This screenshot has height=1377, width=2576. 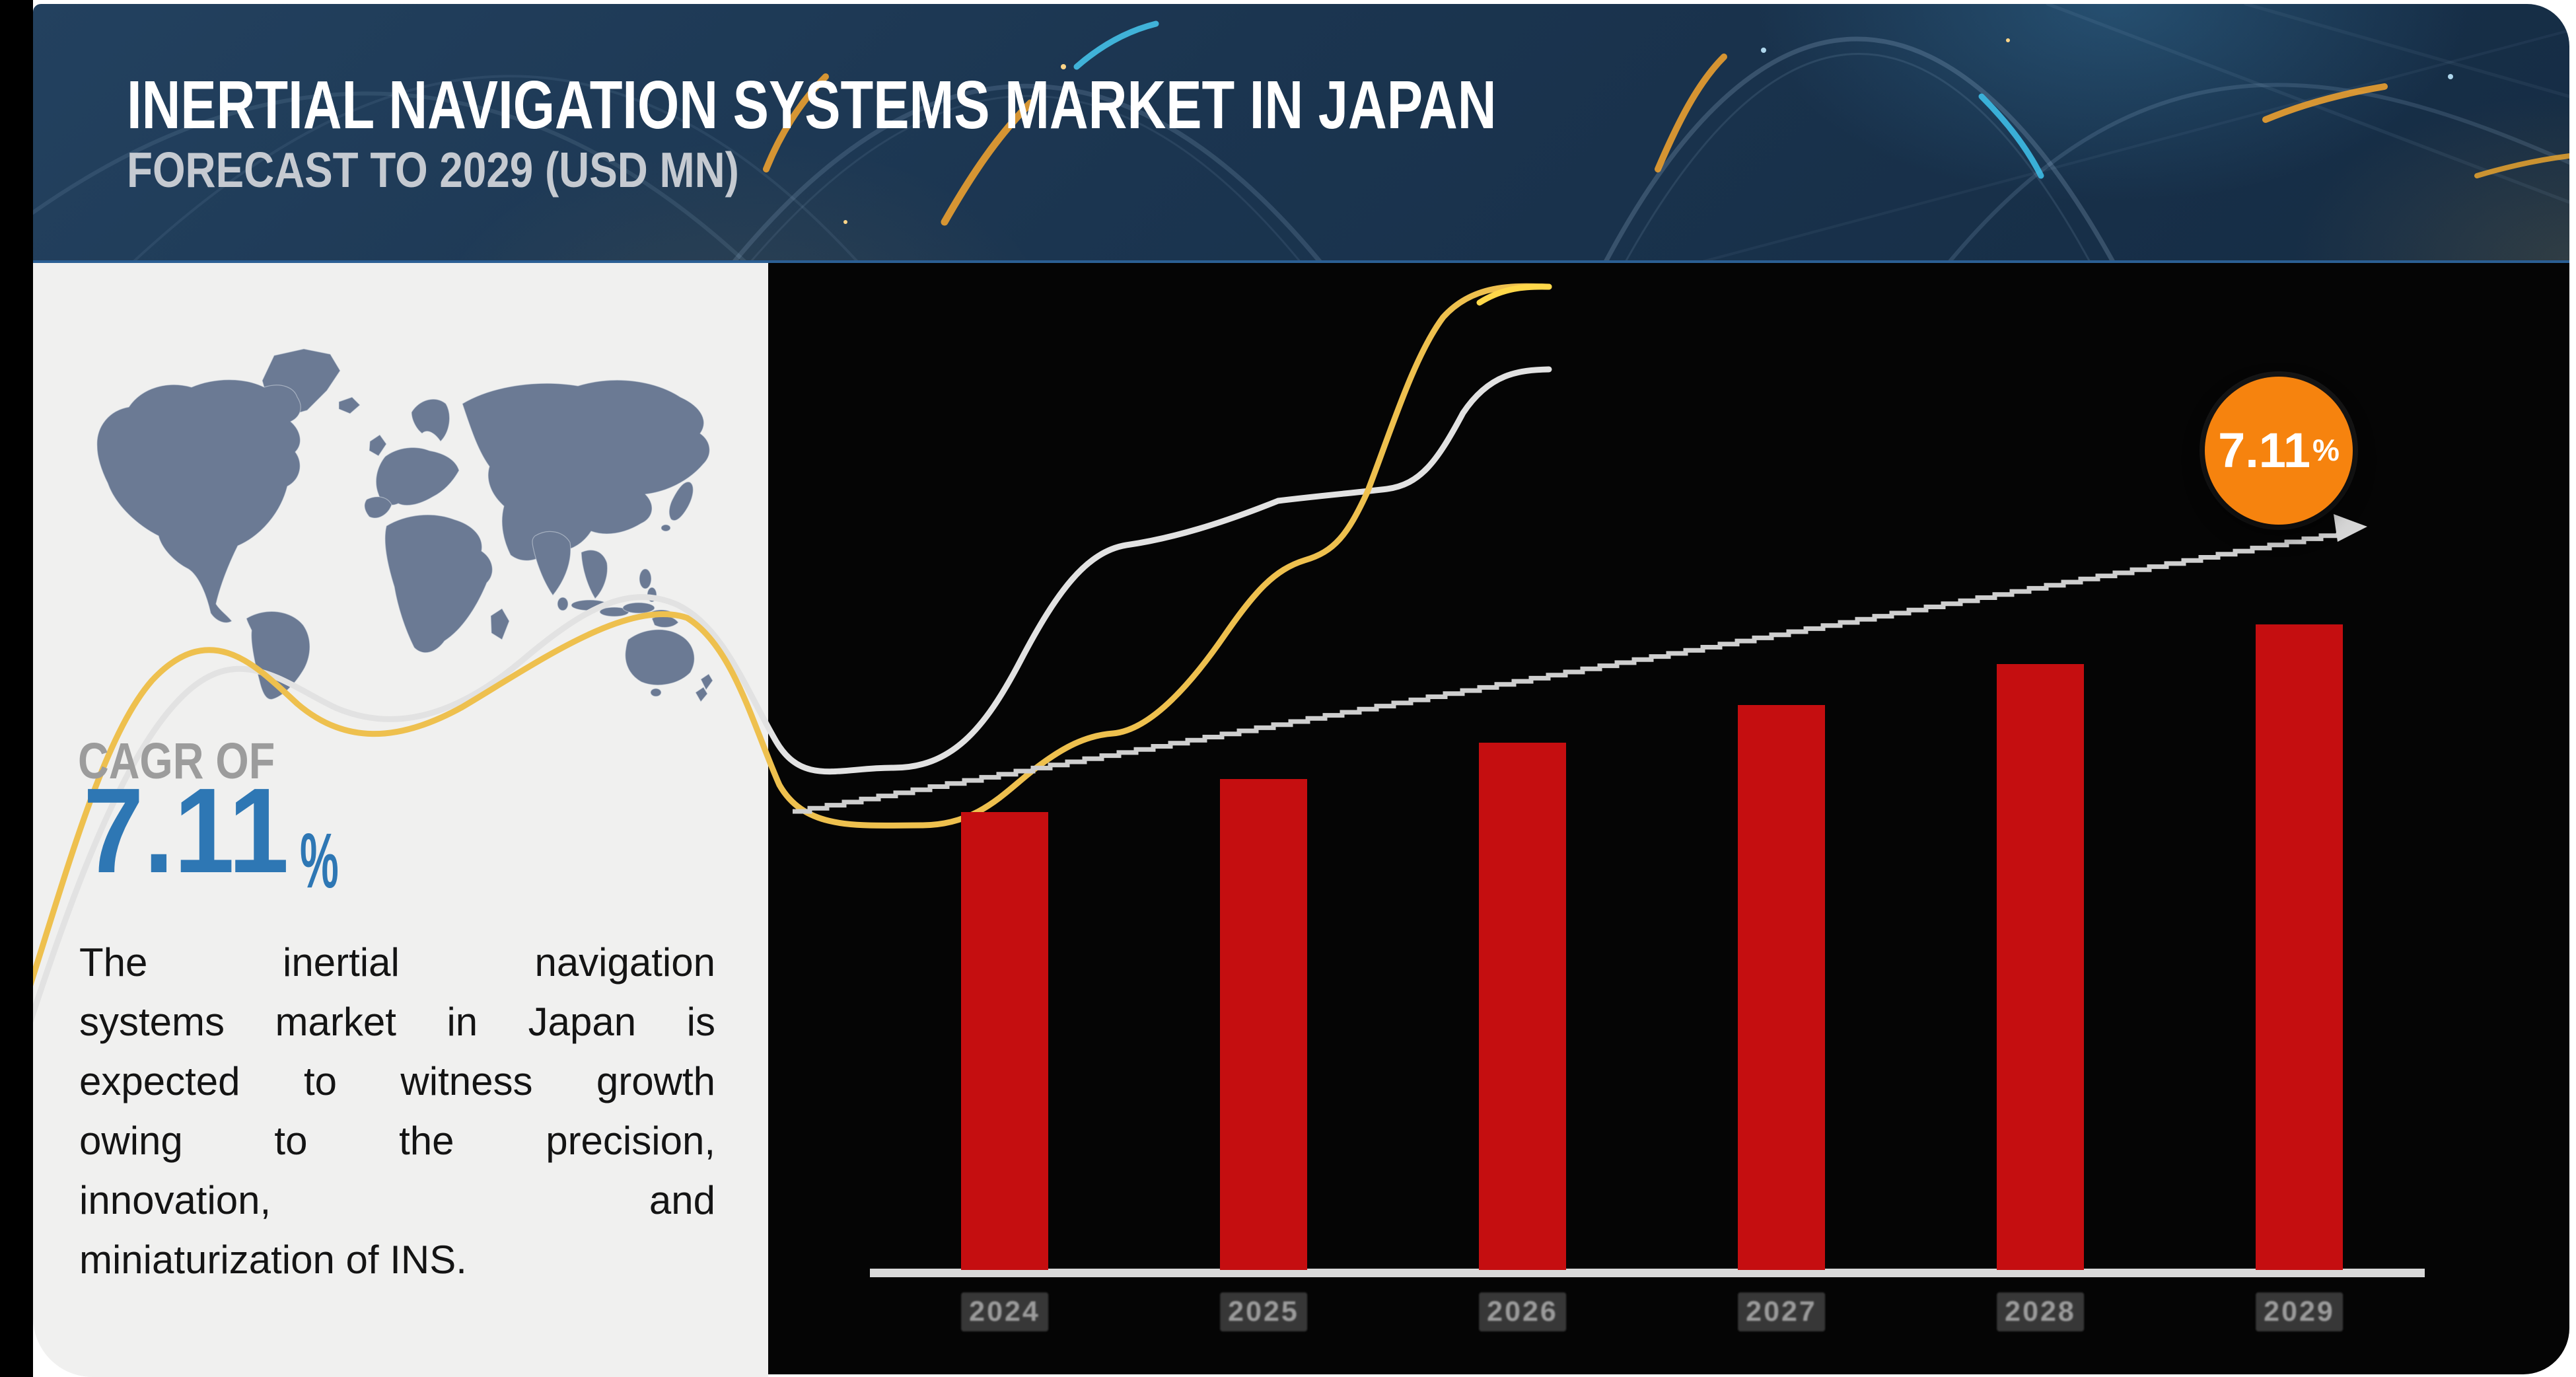 I want to click on map-south-america, so click(x=278, y=655).